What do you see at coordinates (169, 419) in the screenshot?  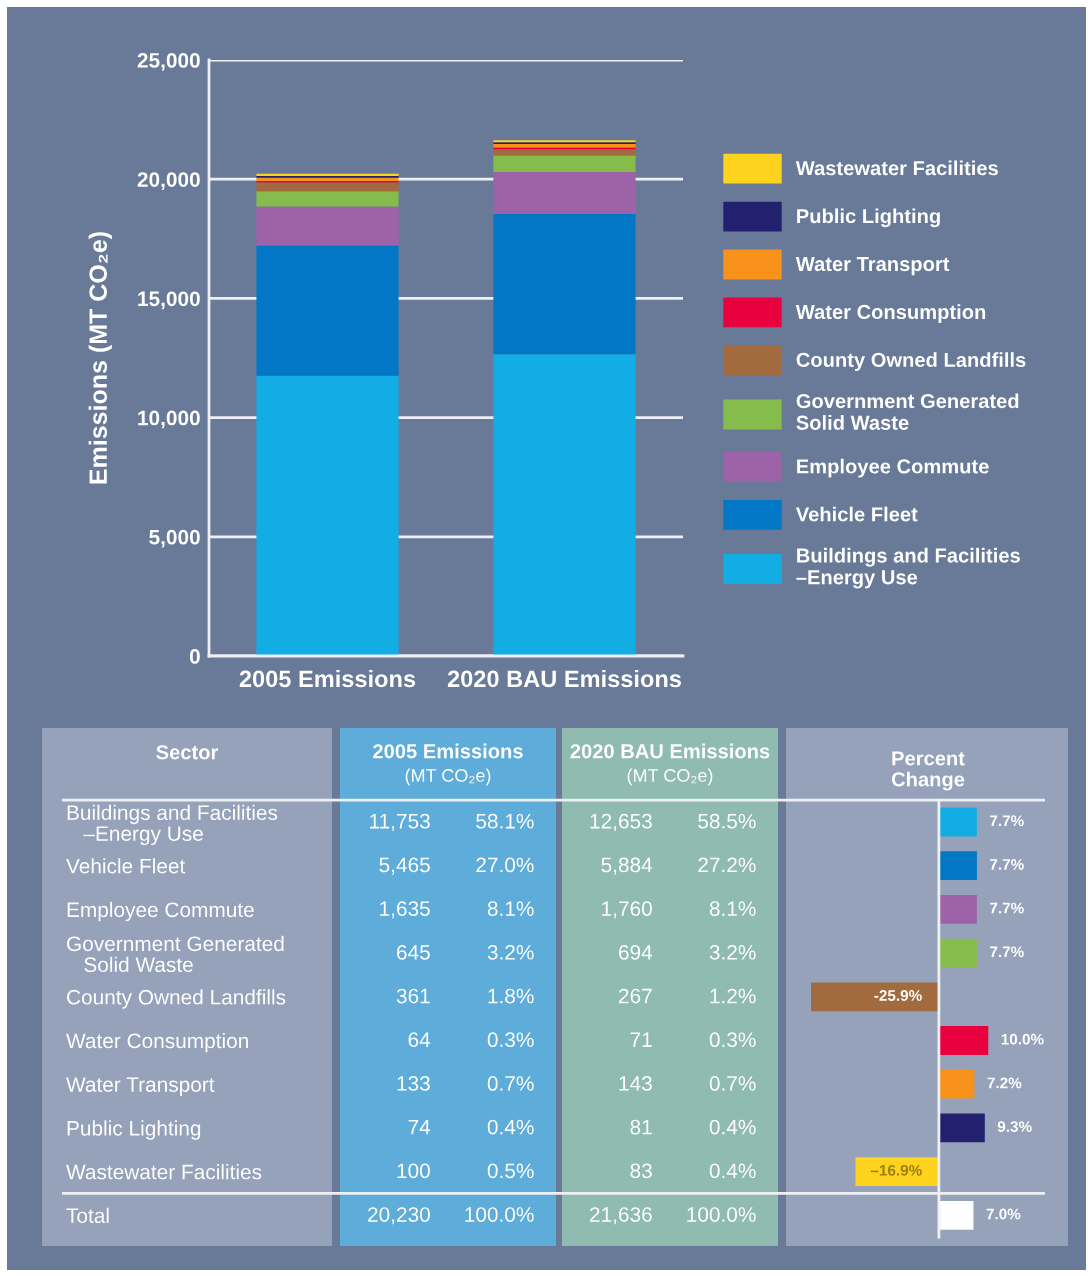 I see `y-tick-label: 10,000` at bounding box center [169, 419].